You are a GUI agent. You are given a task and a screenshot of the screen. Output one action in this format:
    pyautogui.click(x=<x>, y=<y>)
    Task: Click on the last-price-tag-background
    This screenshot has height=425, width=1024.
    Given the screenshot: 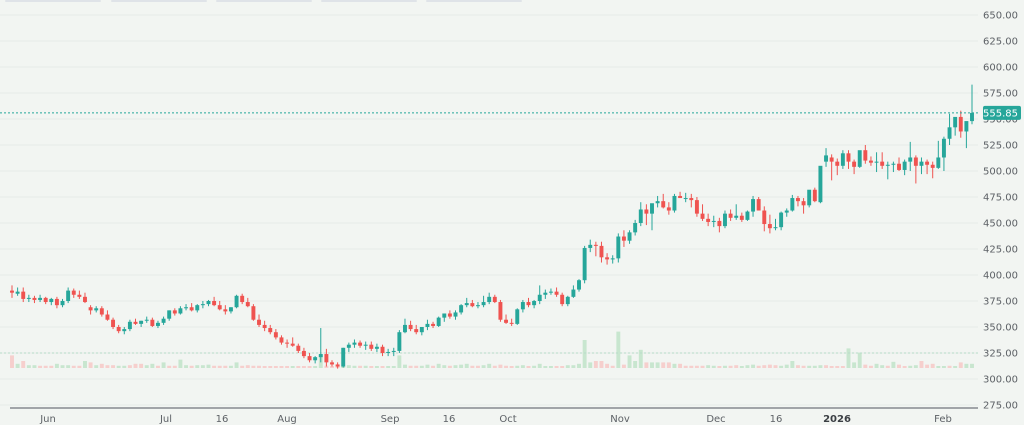 What is the action you would take?
    pyautogui.click(x=1002, y=112)
    